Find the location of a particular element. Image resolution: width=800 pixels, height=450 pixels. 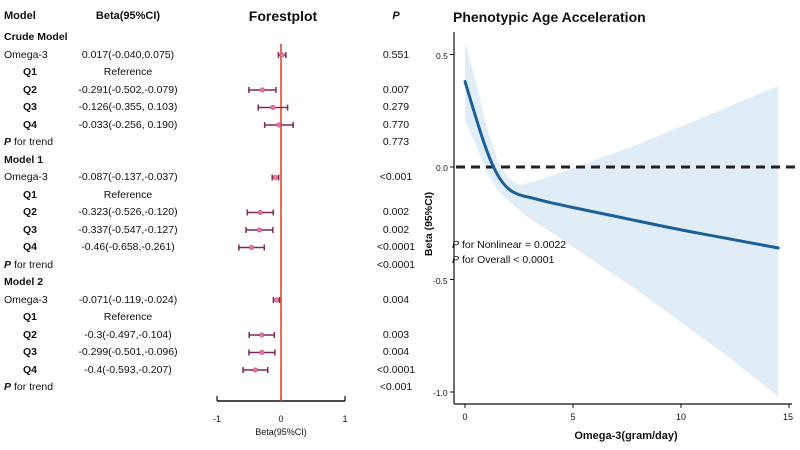

forest-xlabel: Beta(95%CI) is located at coordinates (281, 432).